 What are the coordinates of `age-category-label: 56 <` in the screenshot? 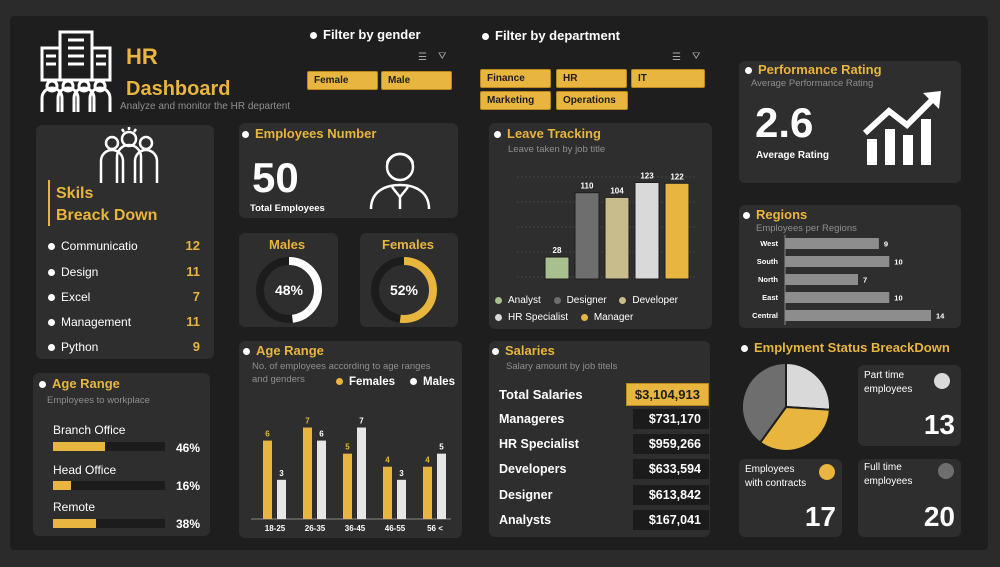 It's located at (435, 528).